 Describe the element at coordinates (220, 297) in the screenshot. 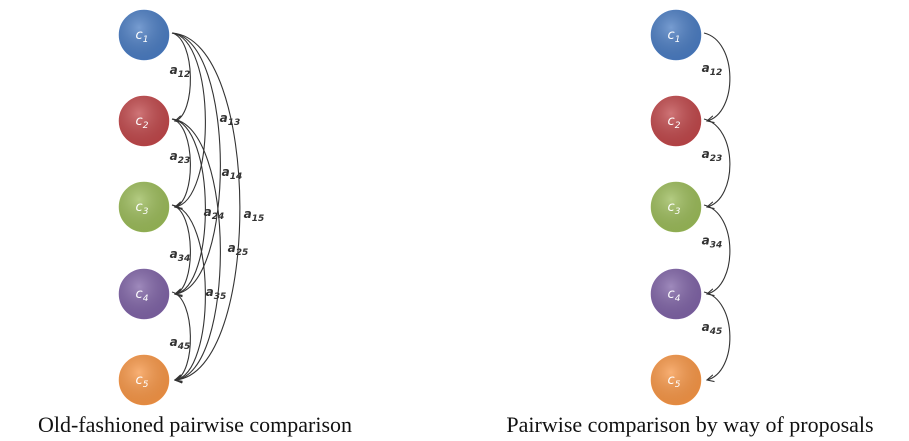

I see `edge-label-a35-subscript: 35` at that location.